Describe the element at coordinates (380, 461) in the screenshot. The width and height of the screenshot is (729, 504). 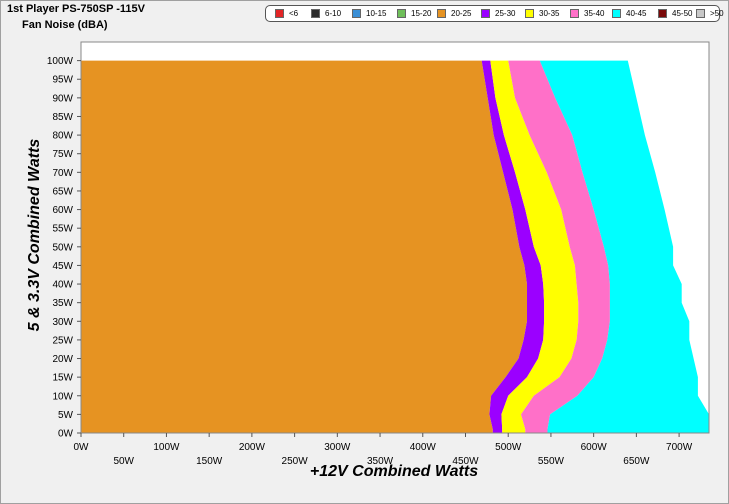
I see `x-tick-label: 350W` at that location.